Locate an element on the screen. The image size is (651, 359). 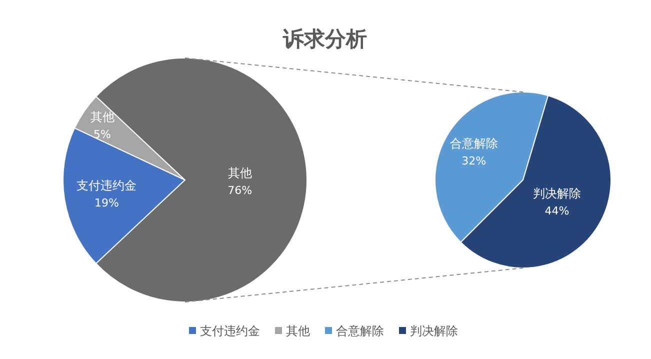
legend-label: 判决解除 is located at coordinates (434, 331).